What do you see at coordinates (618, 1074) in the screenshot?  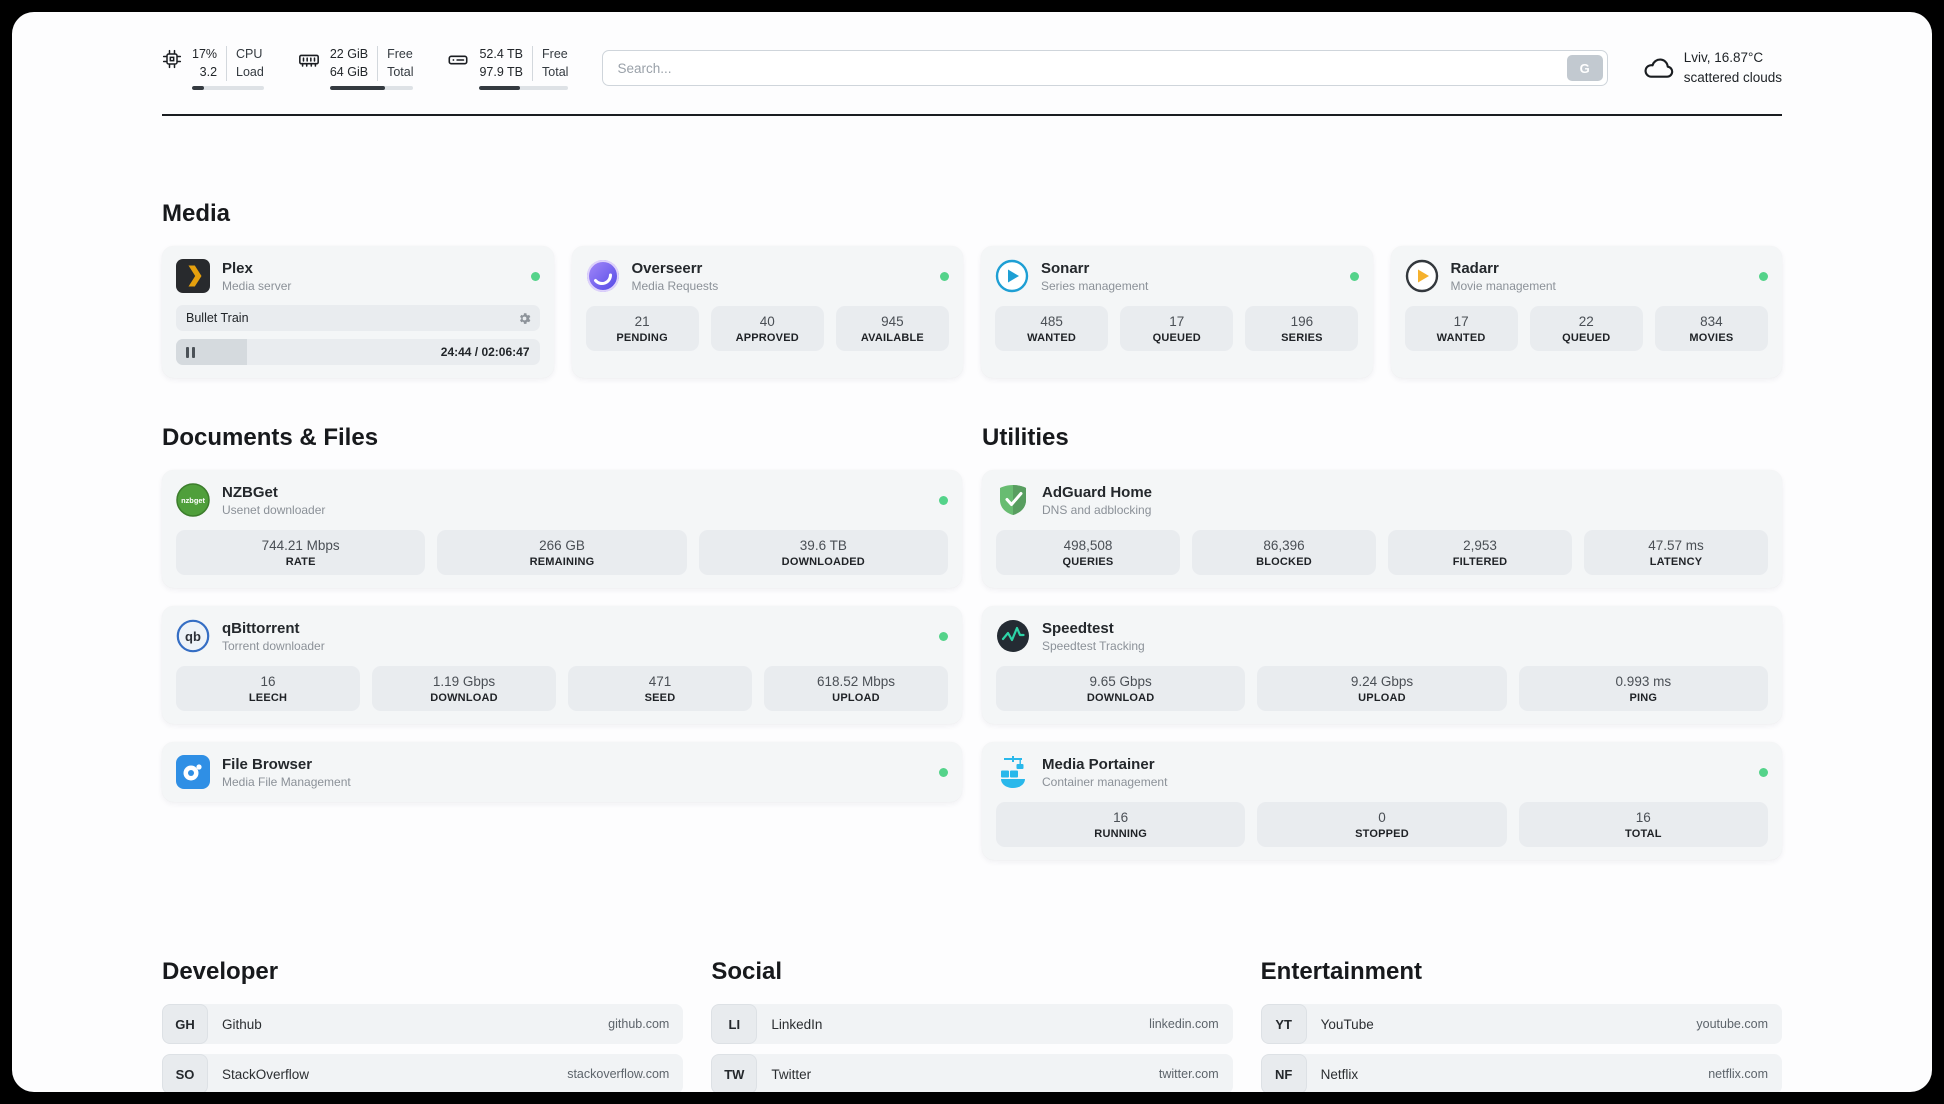 I see `bookmark-url: stackoverflow.com` at bounding box center [618, 1074].